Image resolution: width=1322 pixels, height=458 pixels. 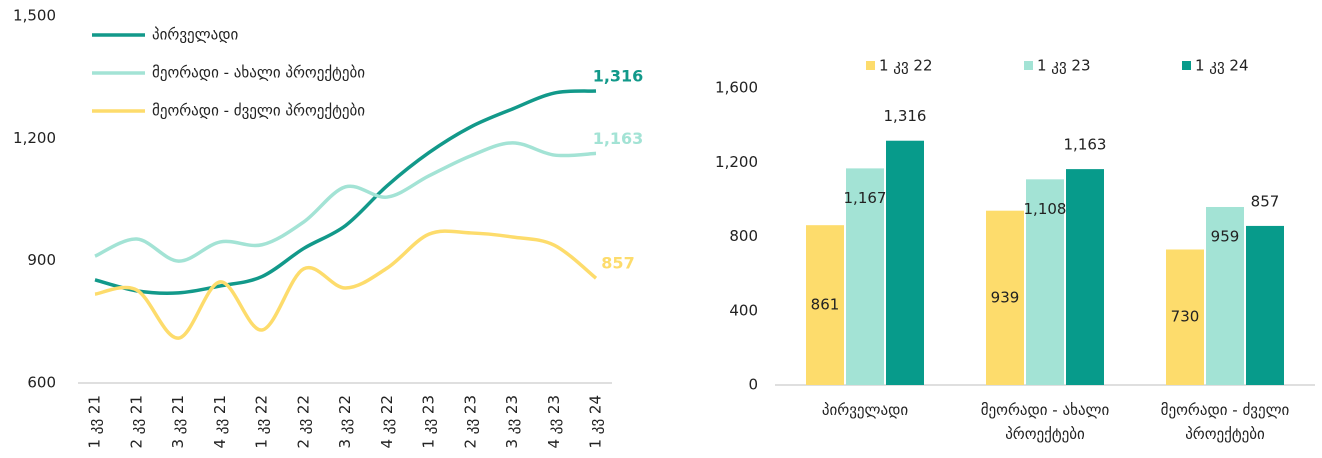 What do you see at coordinates (1045, 209) in the screenshot?
I see `data-label: 1,108` at bounding box center [1045, 209].